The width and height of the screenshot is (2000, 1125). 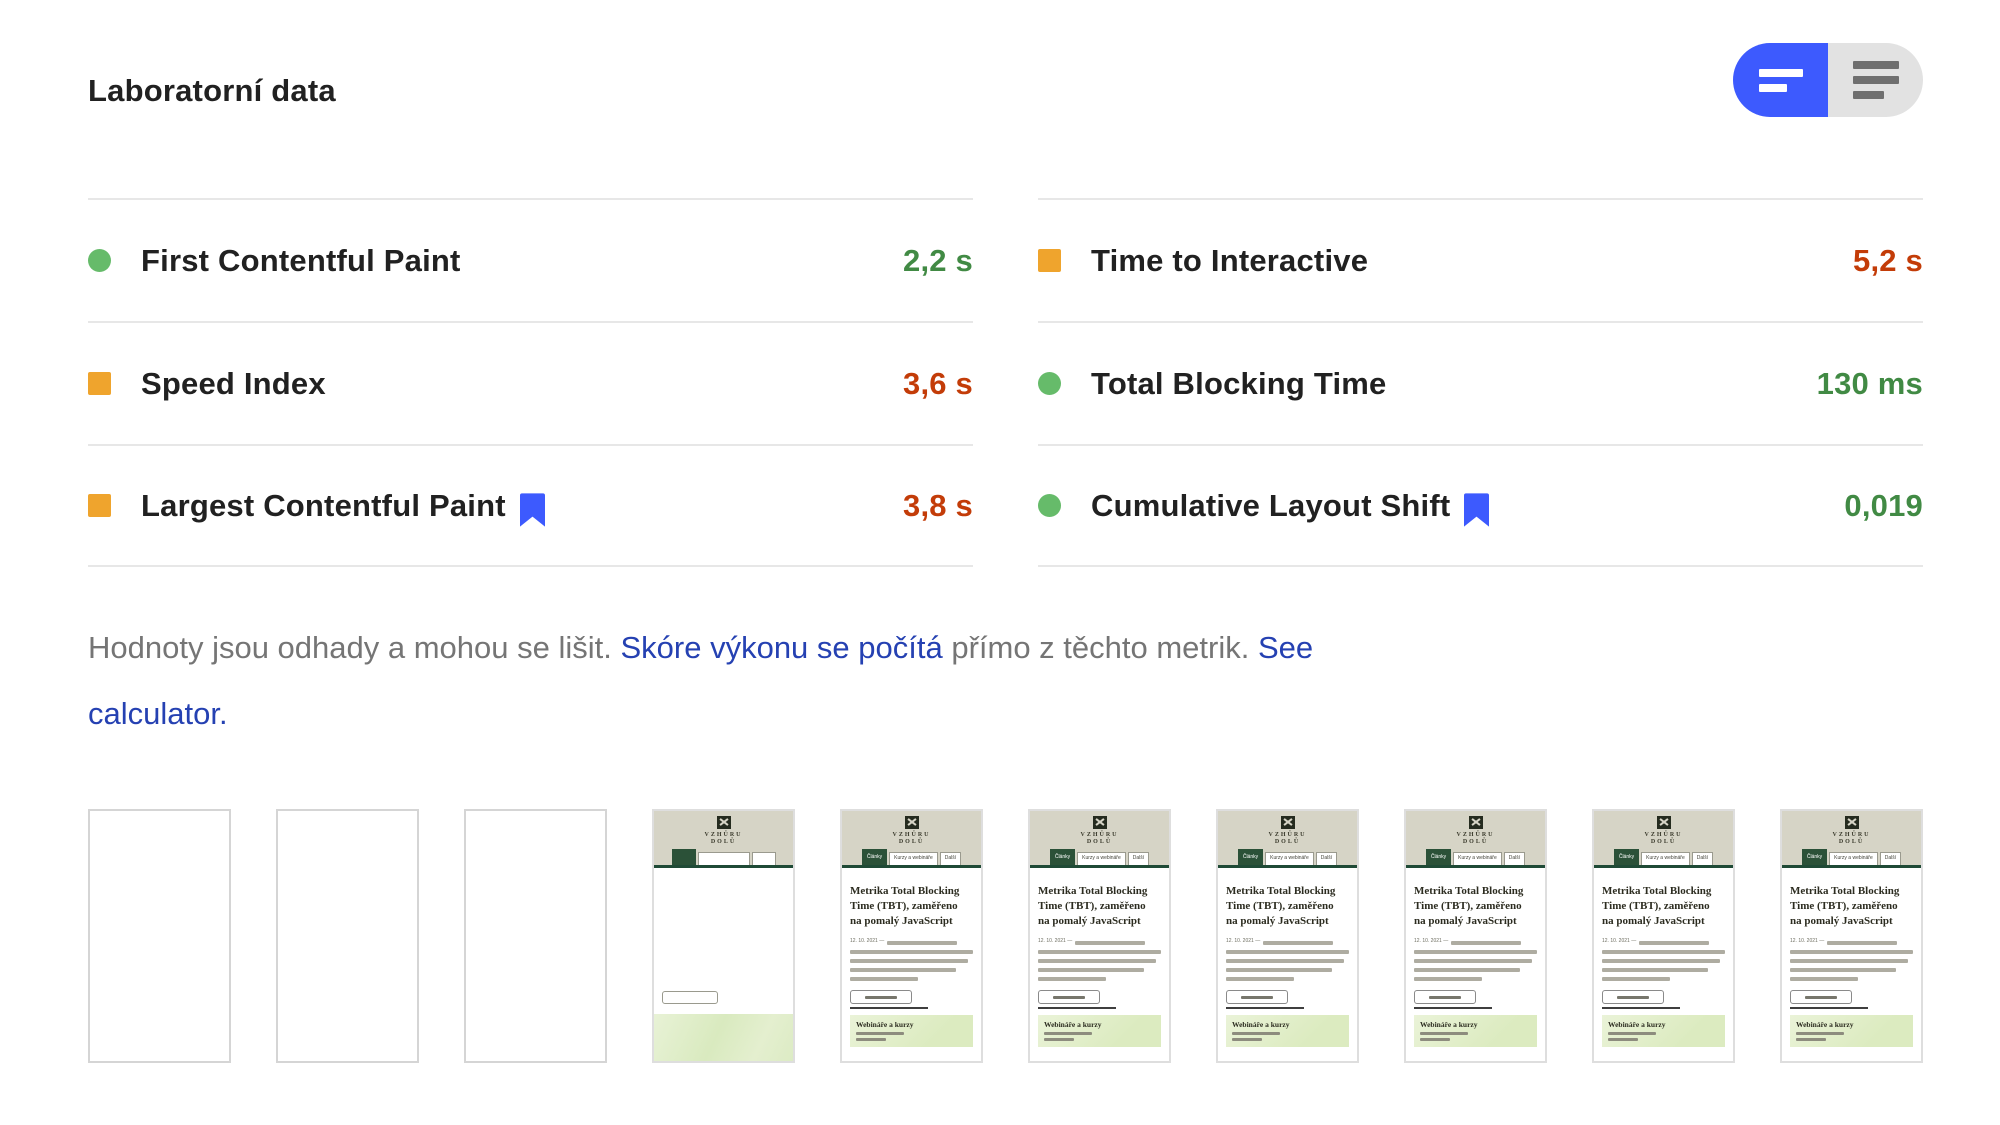 What do you see at coordinates (938, 505) in the screenshot?
I see `metric-value: 3,8 s` at bounding box center [938, 505].